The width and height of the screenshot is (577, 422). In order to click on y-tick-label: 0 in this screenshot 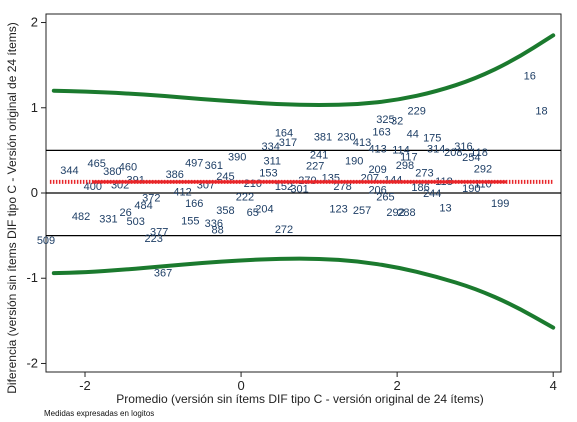, I will do `click(34, 192)`.